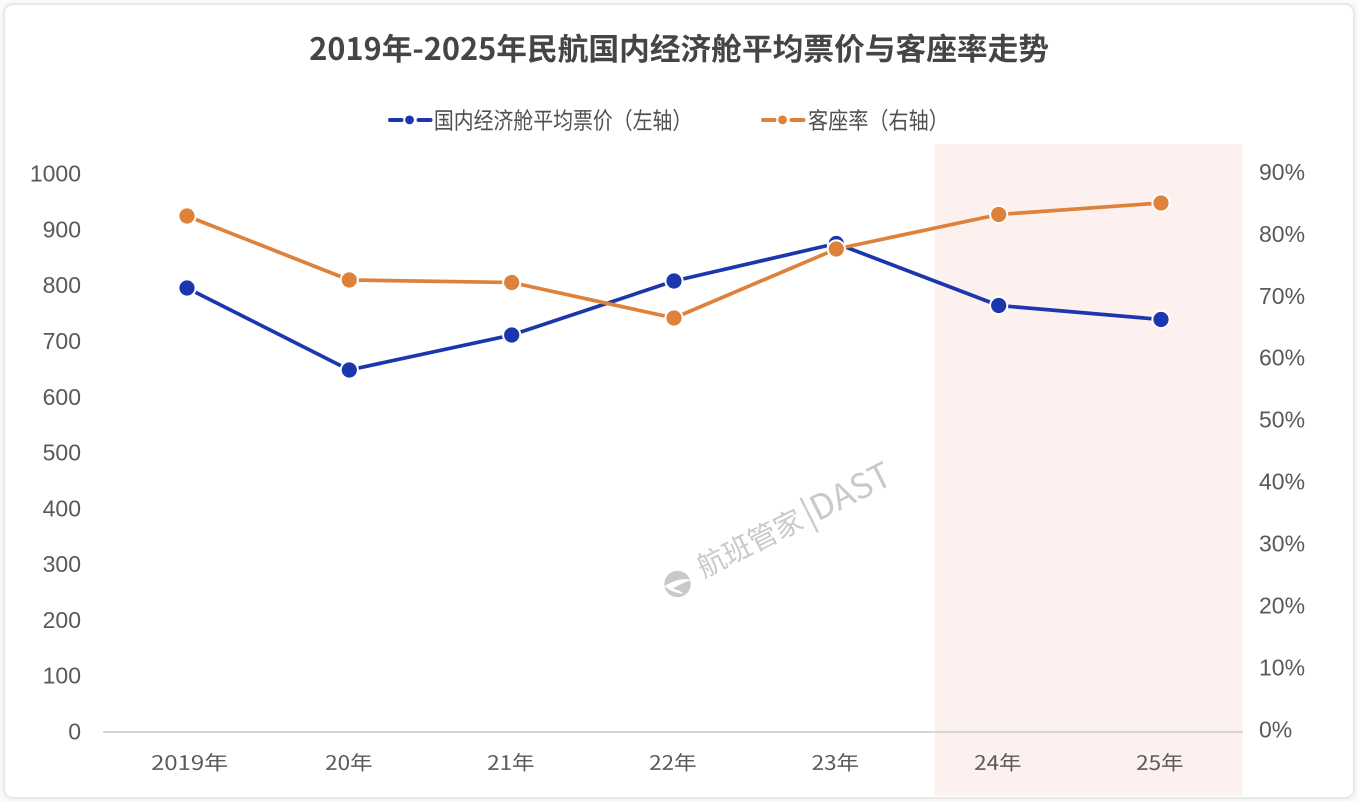 The height and width of the screenshot is (802, 1358). What do you see at coordinates (1275, 729) in the screenshot?
I see `svg-text: 0%` at bounding box center [1275, 729].